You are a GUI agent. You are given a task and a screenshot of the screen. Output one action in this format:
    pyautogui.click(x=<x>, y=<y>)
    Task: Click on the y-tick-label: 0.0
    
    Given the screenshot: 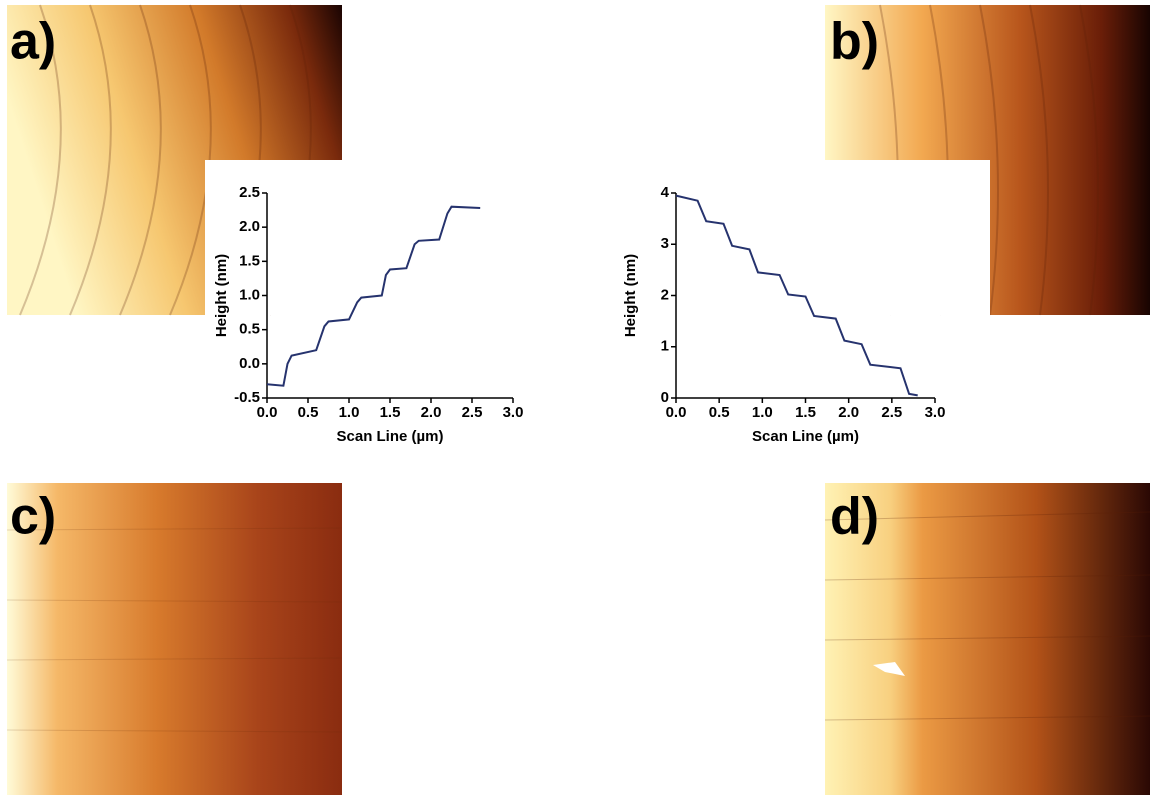 What is the action you would take?
    pyautogui.click(x=249, y=363)
    